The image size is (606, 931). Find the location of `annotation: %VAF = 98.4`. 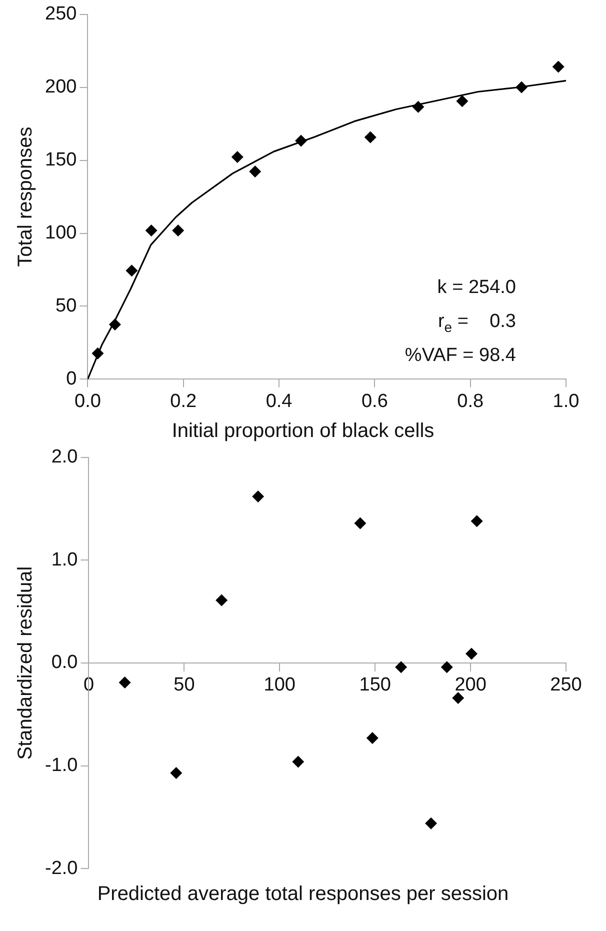

annotation: %VAF = 98.4 is located at coordinates (460, 355).